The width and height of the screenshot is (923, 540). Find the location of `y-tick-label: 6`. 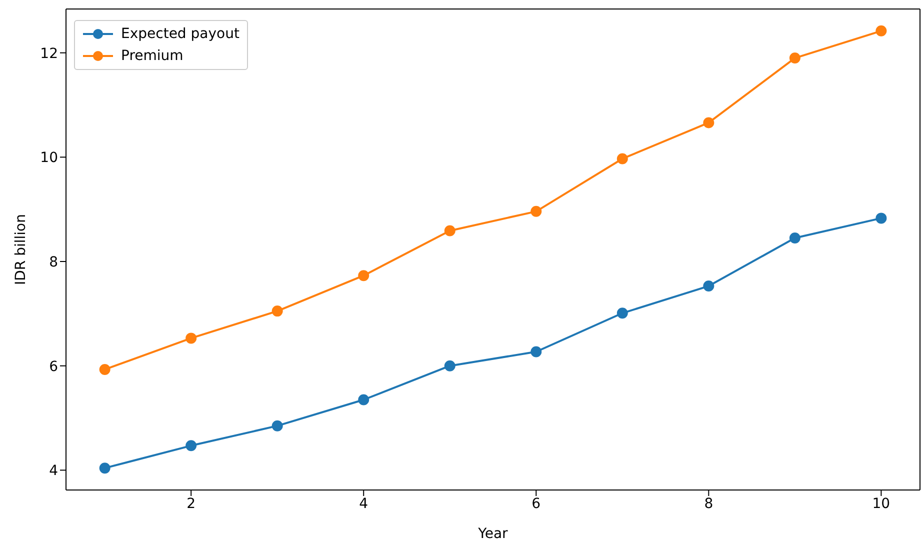

y-tick-label: 6 is located at coordinates (53, 366).